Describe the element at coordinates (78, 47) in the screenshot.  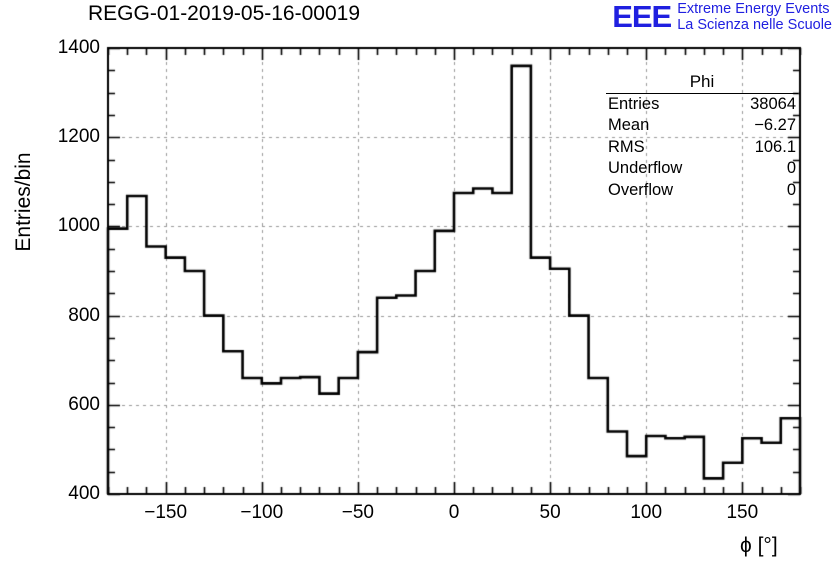
I see `y-tick-label: 1400` at that location.